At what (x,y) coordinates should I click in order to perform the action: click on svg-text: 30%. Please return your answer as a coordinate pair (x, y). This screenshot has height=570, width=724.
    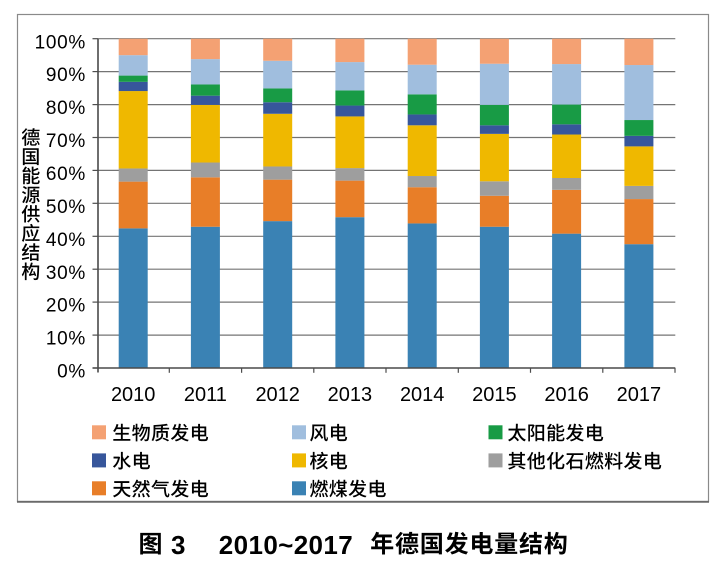
    Looking at the image, I should click on (66, 273).